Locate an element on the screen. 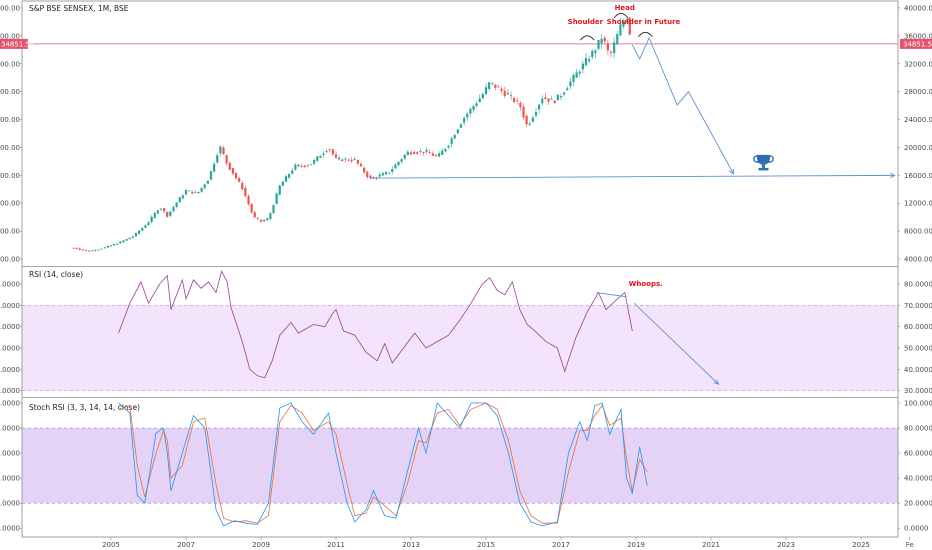 The image size is (932, 550). pattern-annotation: Head is located at coordinates (625, 8).